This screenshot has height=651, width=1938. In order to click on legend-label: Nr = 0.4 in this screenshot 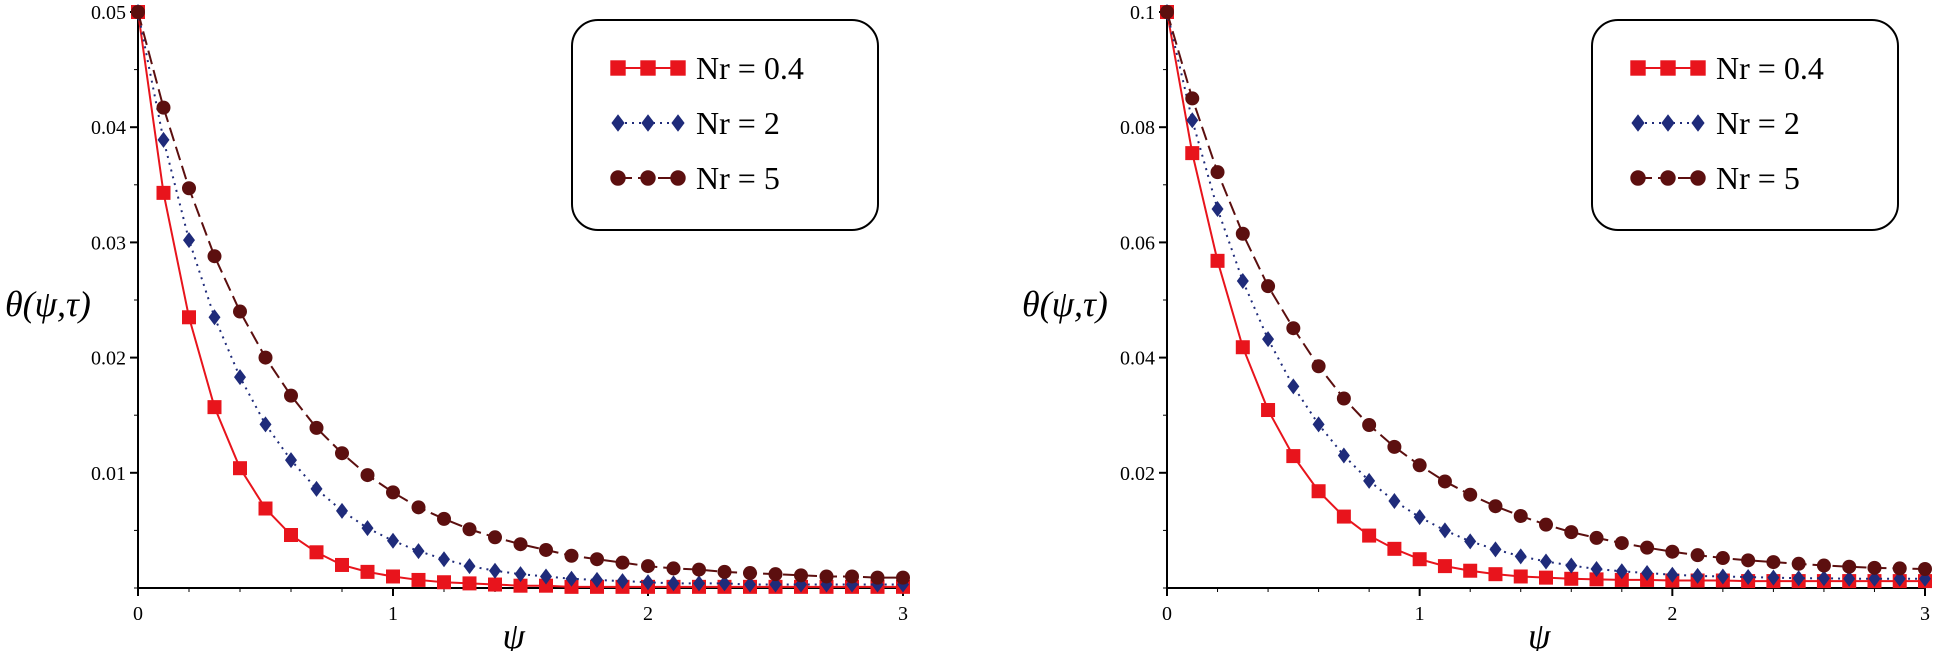, I will do `click(1770, 68)`.